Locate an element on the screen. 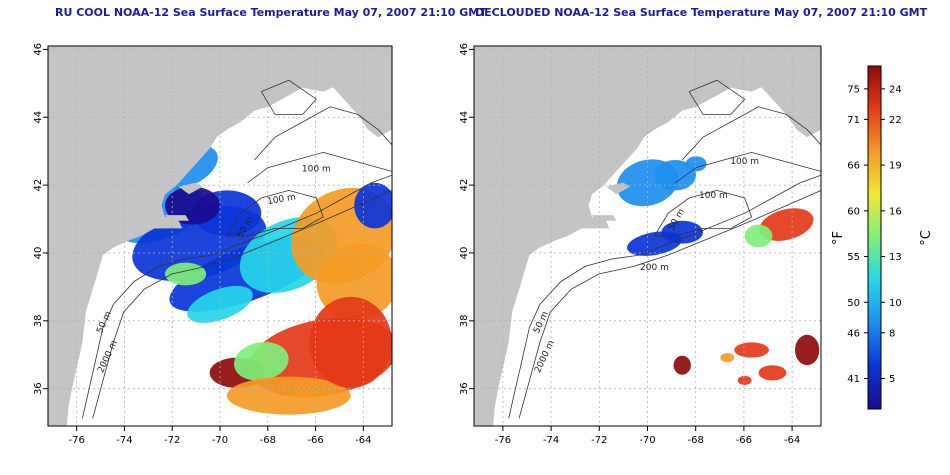  fahrenheit-tick-label: 50 is located at coordinates (853, 303).